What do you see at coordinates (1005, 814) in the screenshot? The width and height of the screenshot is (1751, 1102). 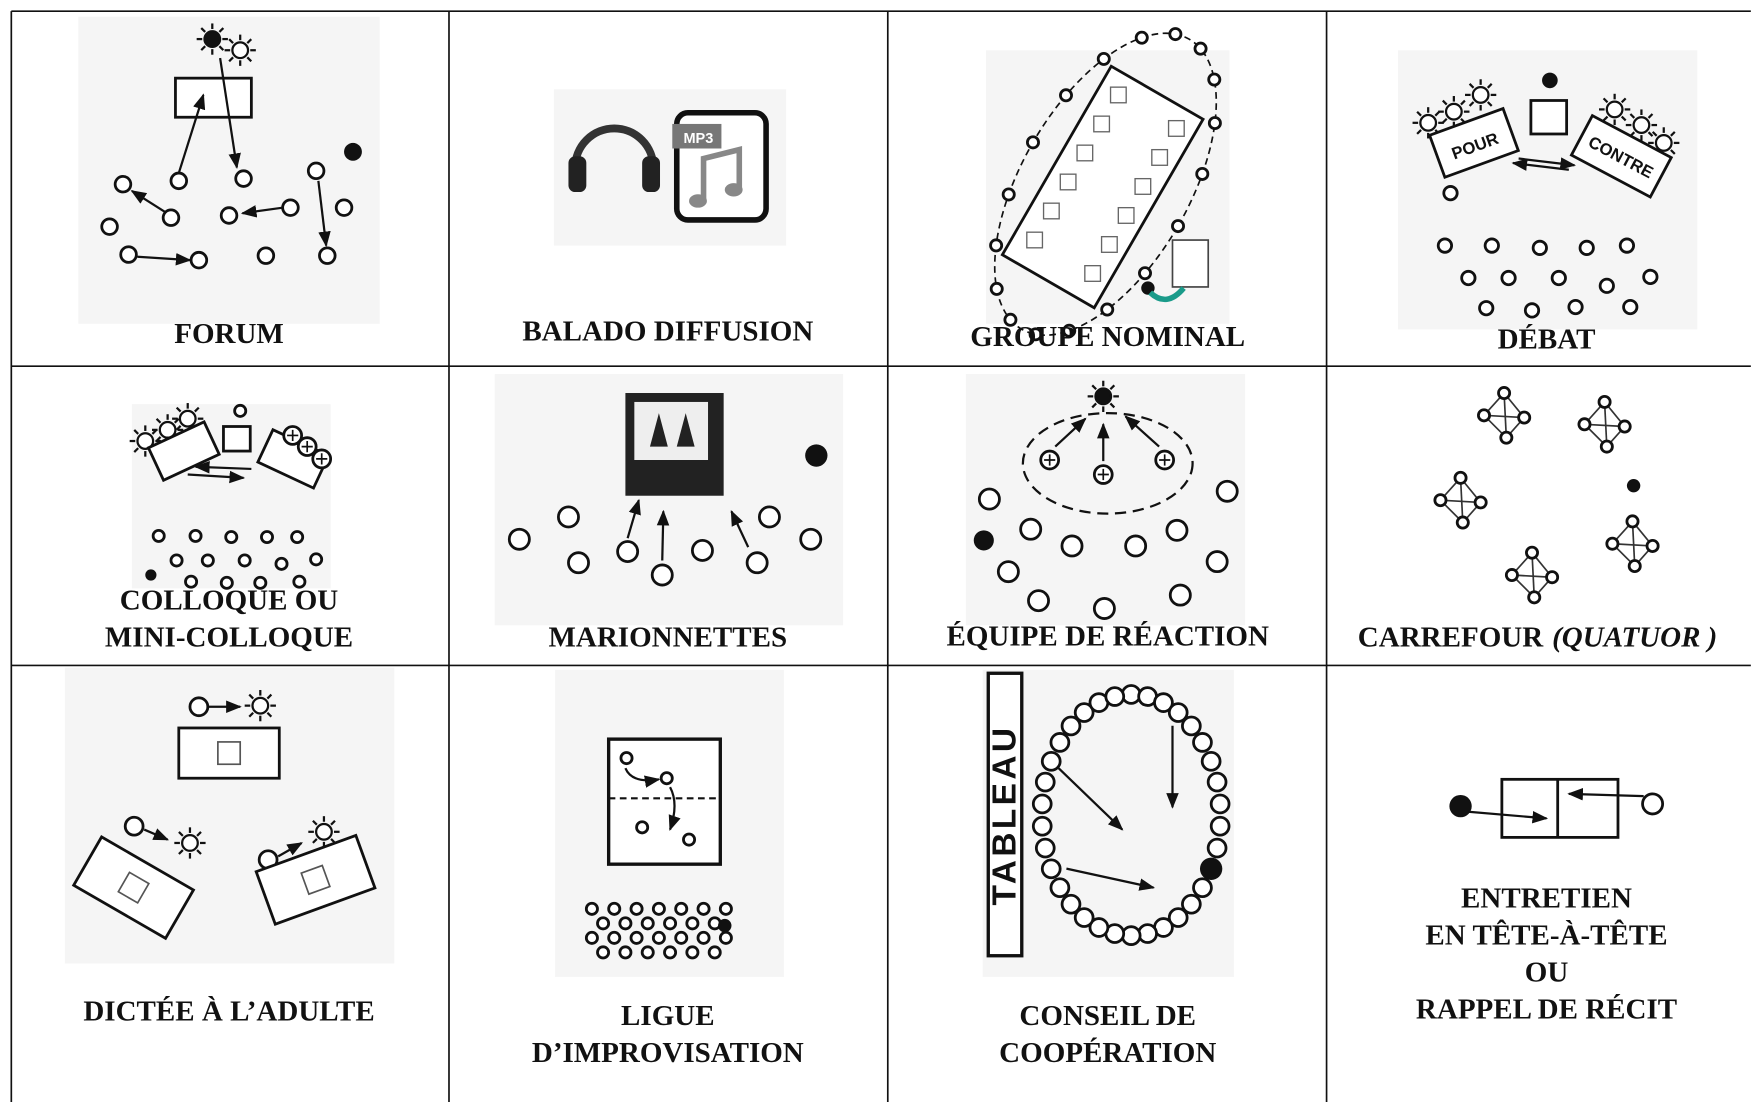 I see `board-frame` at bounding box center [1005, 814].